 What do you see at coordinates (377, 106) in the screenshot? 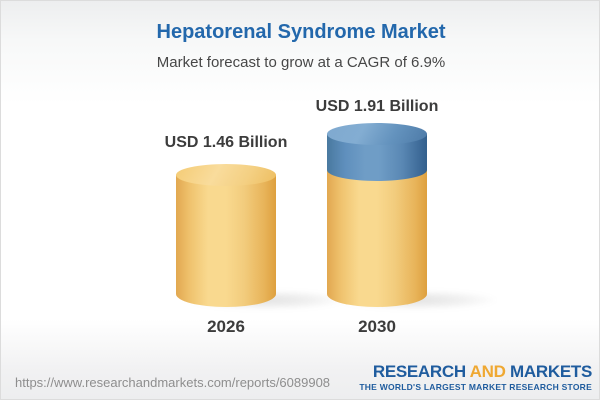
I see `value-label-2030: USD 1.91 Billion` at bounding box center [377, 106].